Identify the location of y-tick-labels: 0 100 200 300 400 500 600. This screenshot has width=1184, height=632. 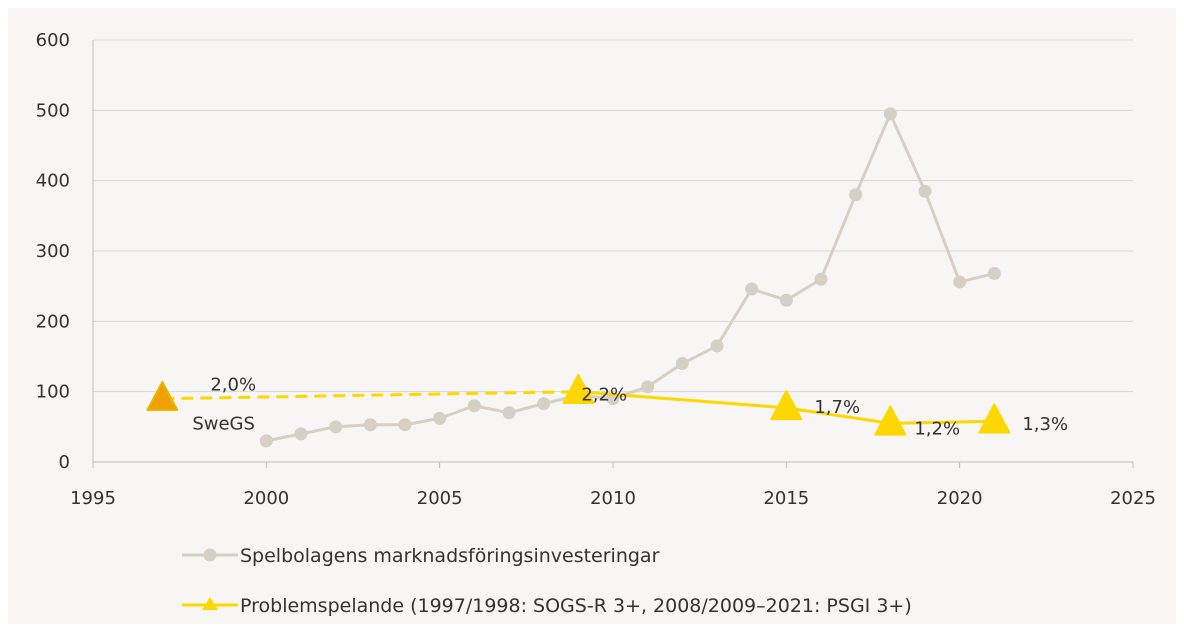
(53, 251).